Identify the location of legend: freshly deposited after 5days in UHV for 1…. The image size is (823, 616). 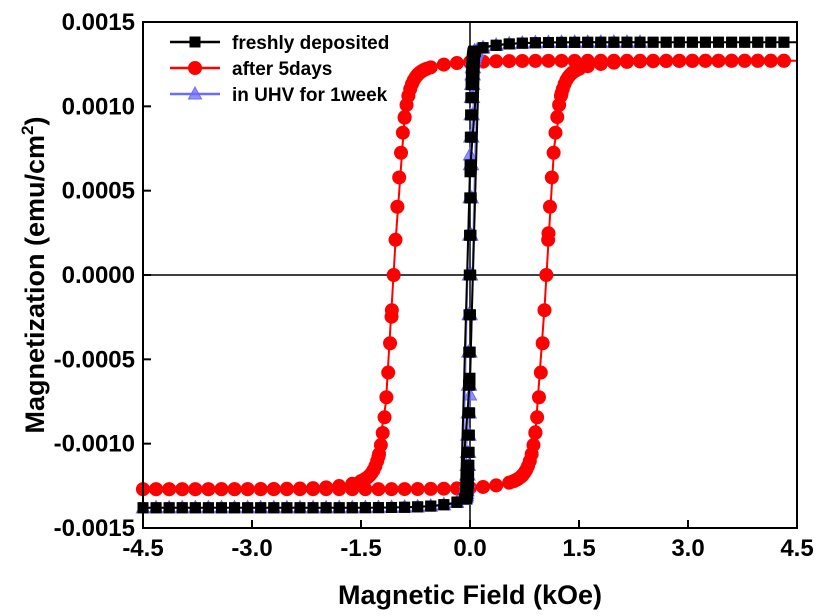
(279, 69).